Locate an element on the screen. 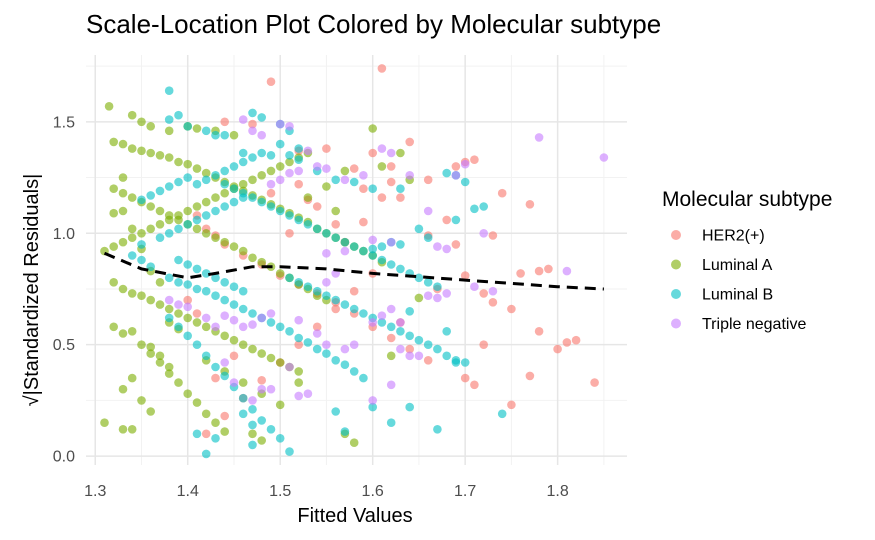 The width and height of the screenshot is (875, 540). y-axis-title-group: √|Standardized Residuals| is located at coordinates (32, 290).